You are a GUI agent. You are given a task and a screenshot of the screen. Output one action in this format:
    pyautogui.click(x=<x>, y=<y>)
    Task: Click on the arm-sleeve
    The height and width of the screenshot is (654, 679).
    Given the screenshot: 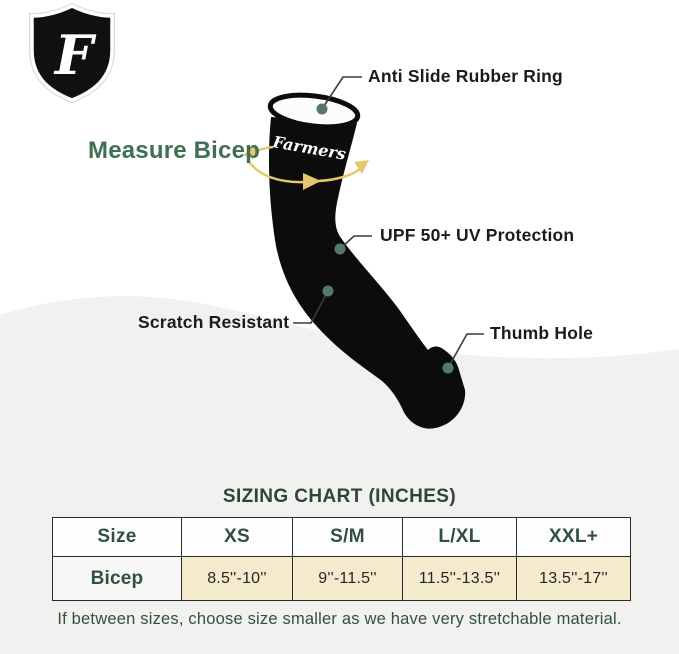 What is the action you would take?
    pyautogui.click(x=367, y=273)
    